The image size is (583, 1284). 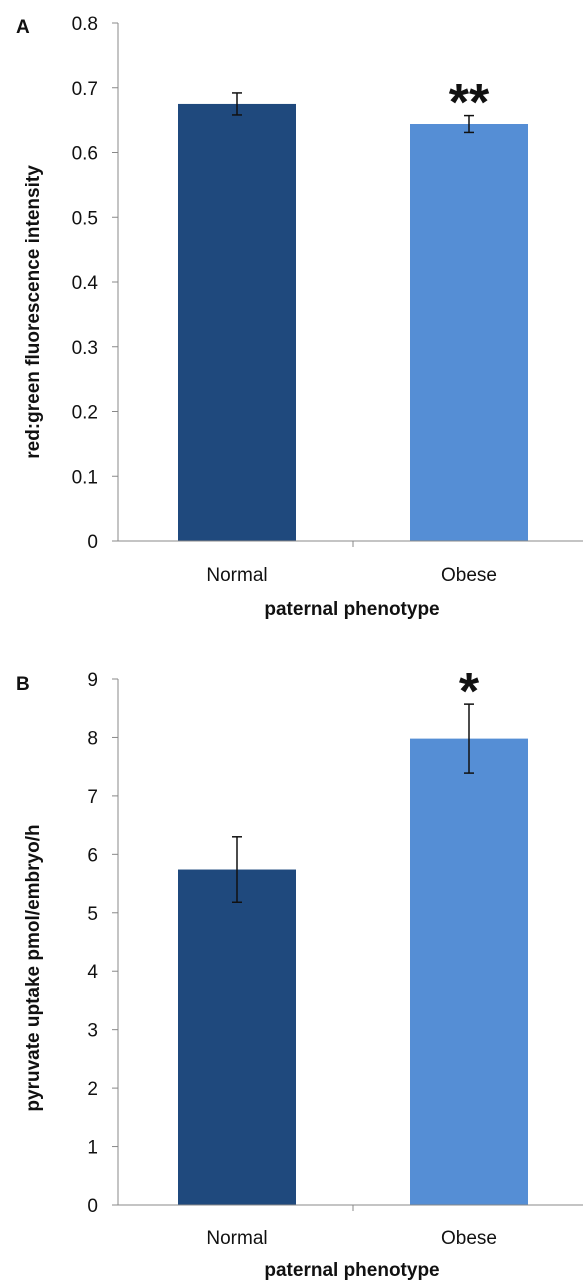 What do you see at coordinates (85, 413) in the screenshot?
I see `y-tick-label: 0.2` at bounding box center [85, 413].